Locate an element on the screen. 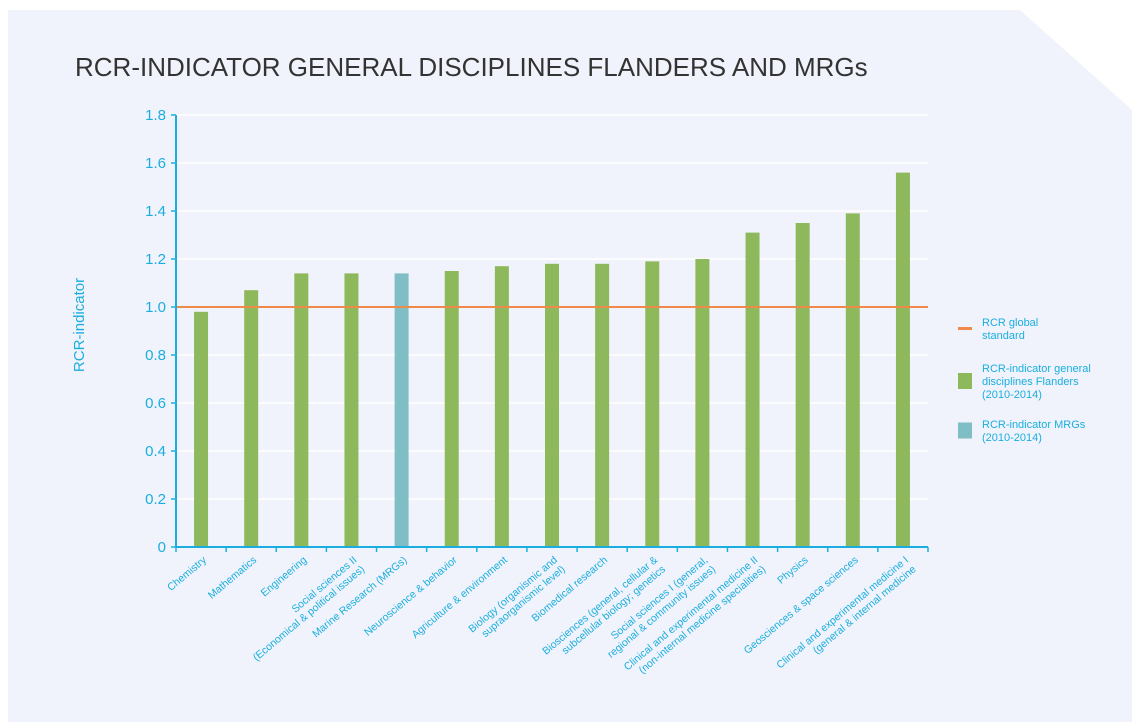 This screenshot has height=722, width=1132. y-tick-label: 1.2 is located at coordinates (155, 259).